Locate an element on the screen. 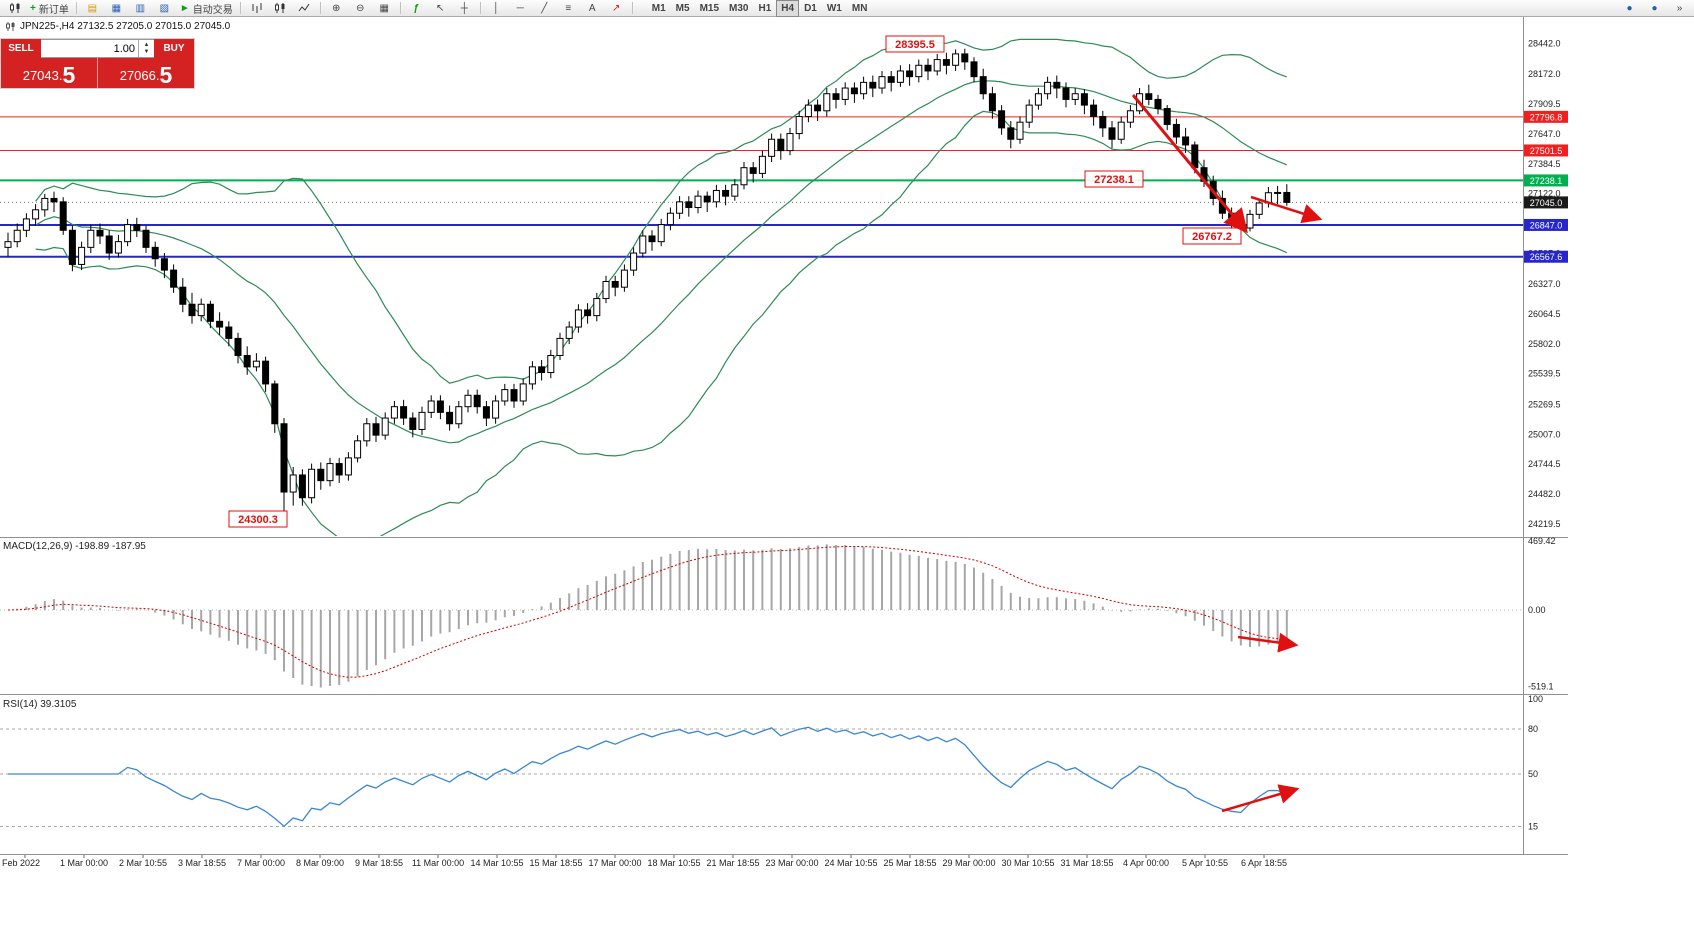 This screenshot has width=1694, height=944. annotation-text: 24300.3 is located at coordinates (258, 520).